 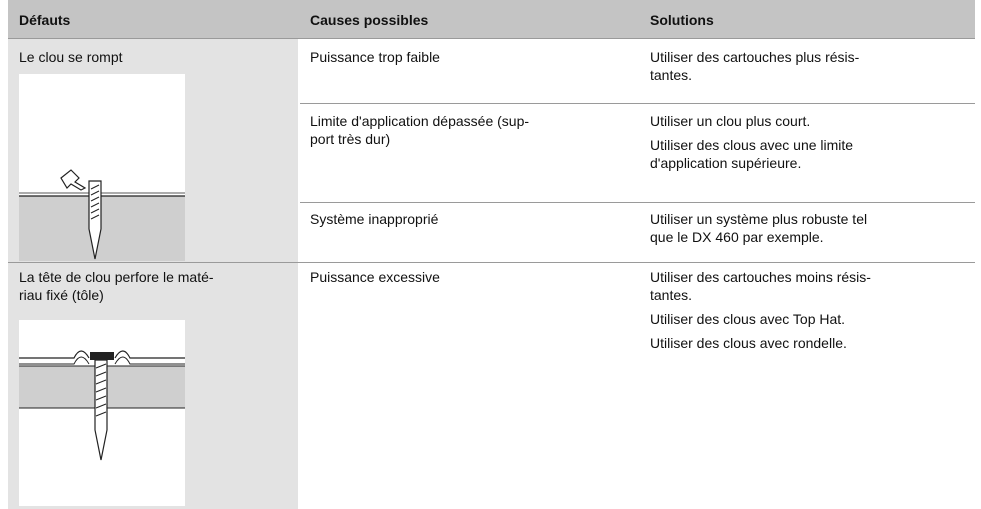 What do you see at coordinates (682, 20) in the screenshot?
I see `column-header: Solutions` at bounding box center [682, 20].